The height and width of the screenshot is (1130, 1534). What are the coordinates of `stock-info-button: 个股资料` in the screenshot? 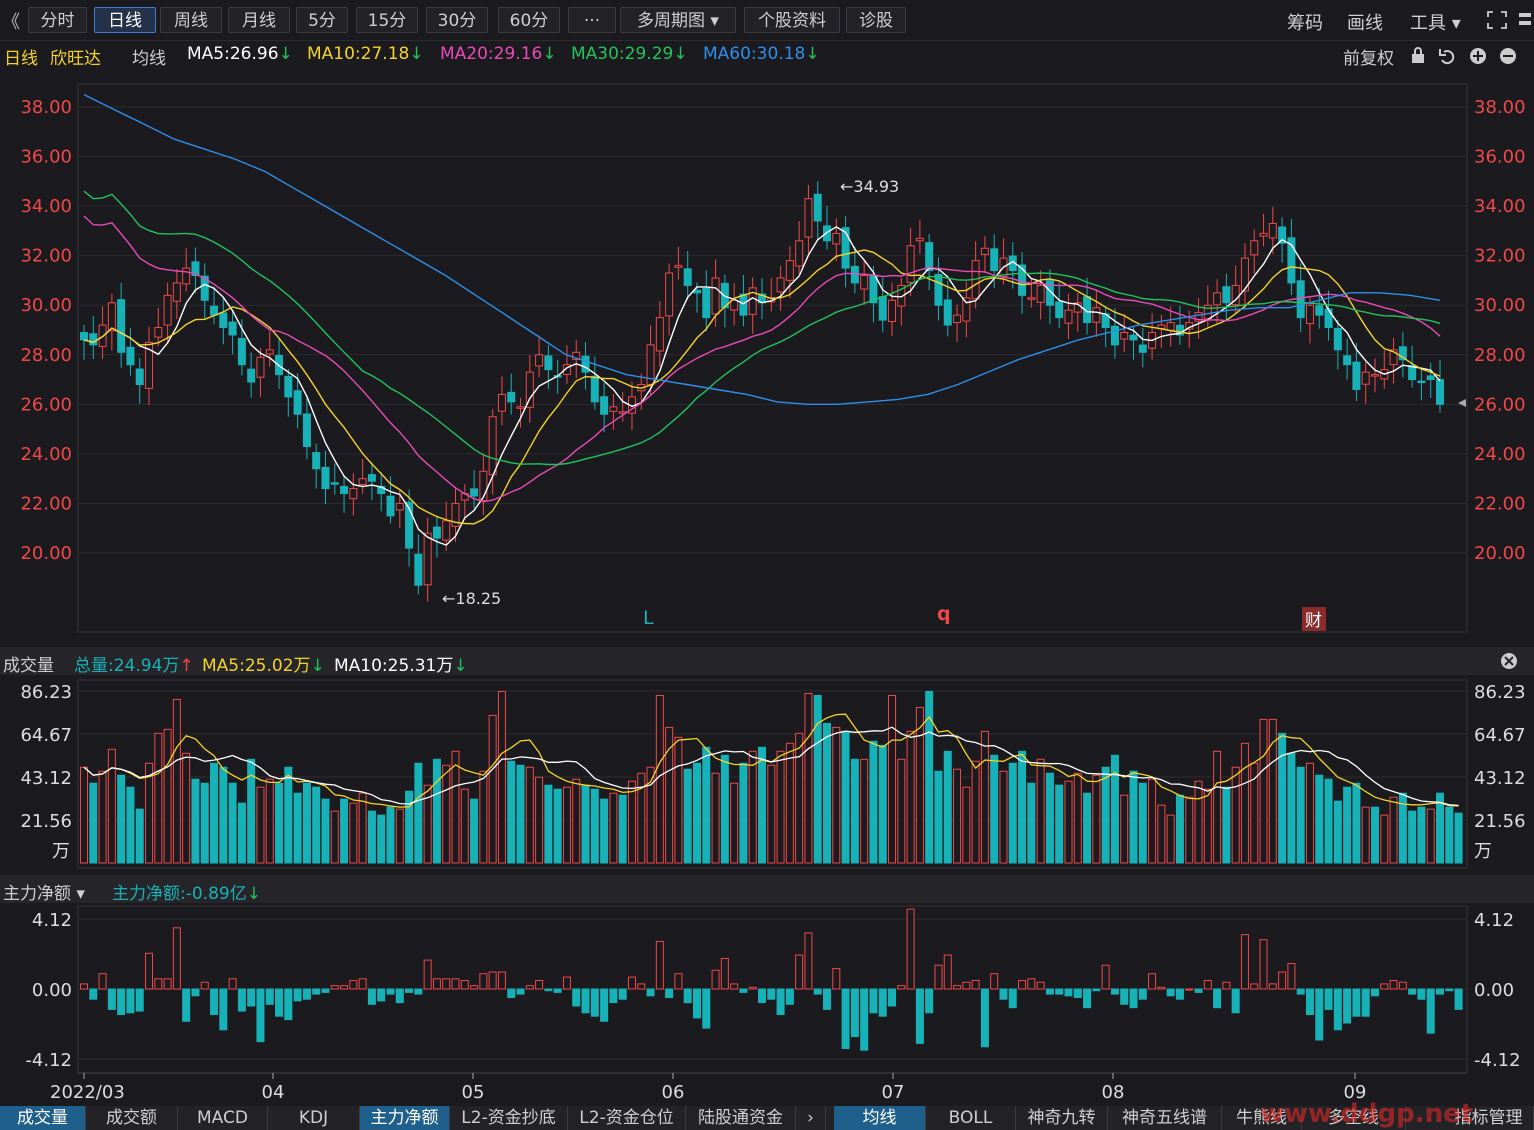 It's located at (792, 20).